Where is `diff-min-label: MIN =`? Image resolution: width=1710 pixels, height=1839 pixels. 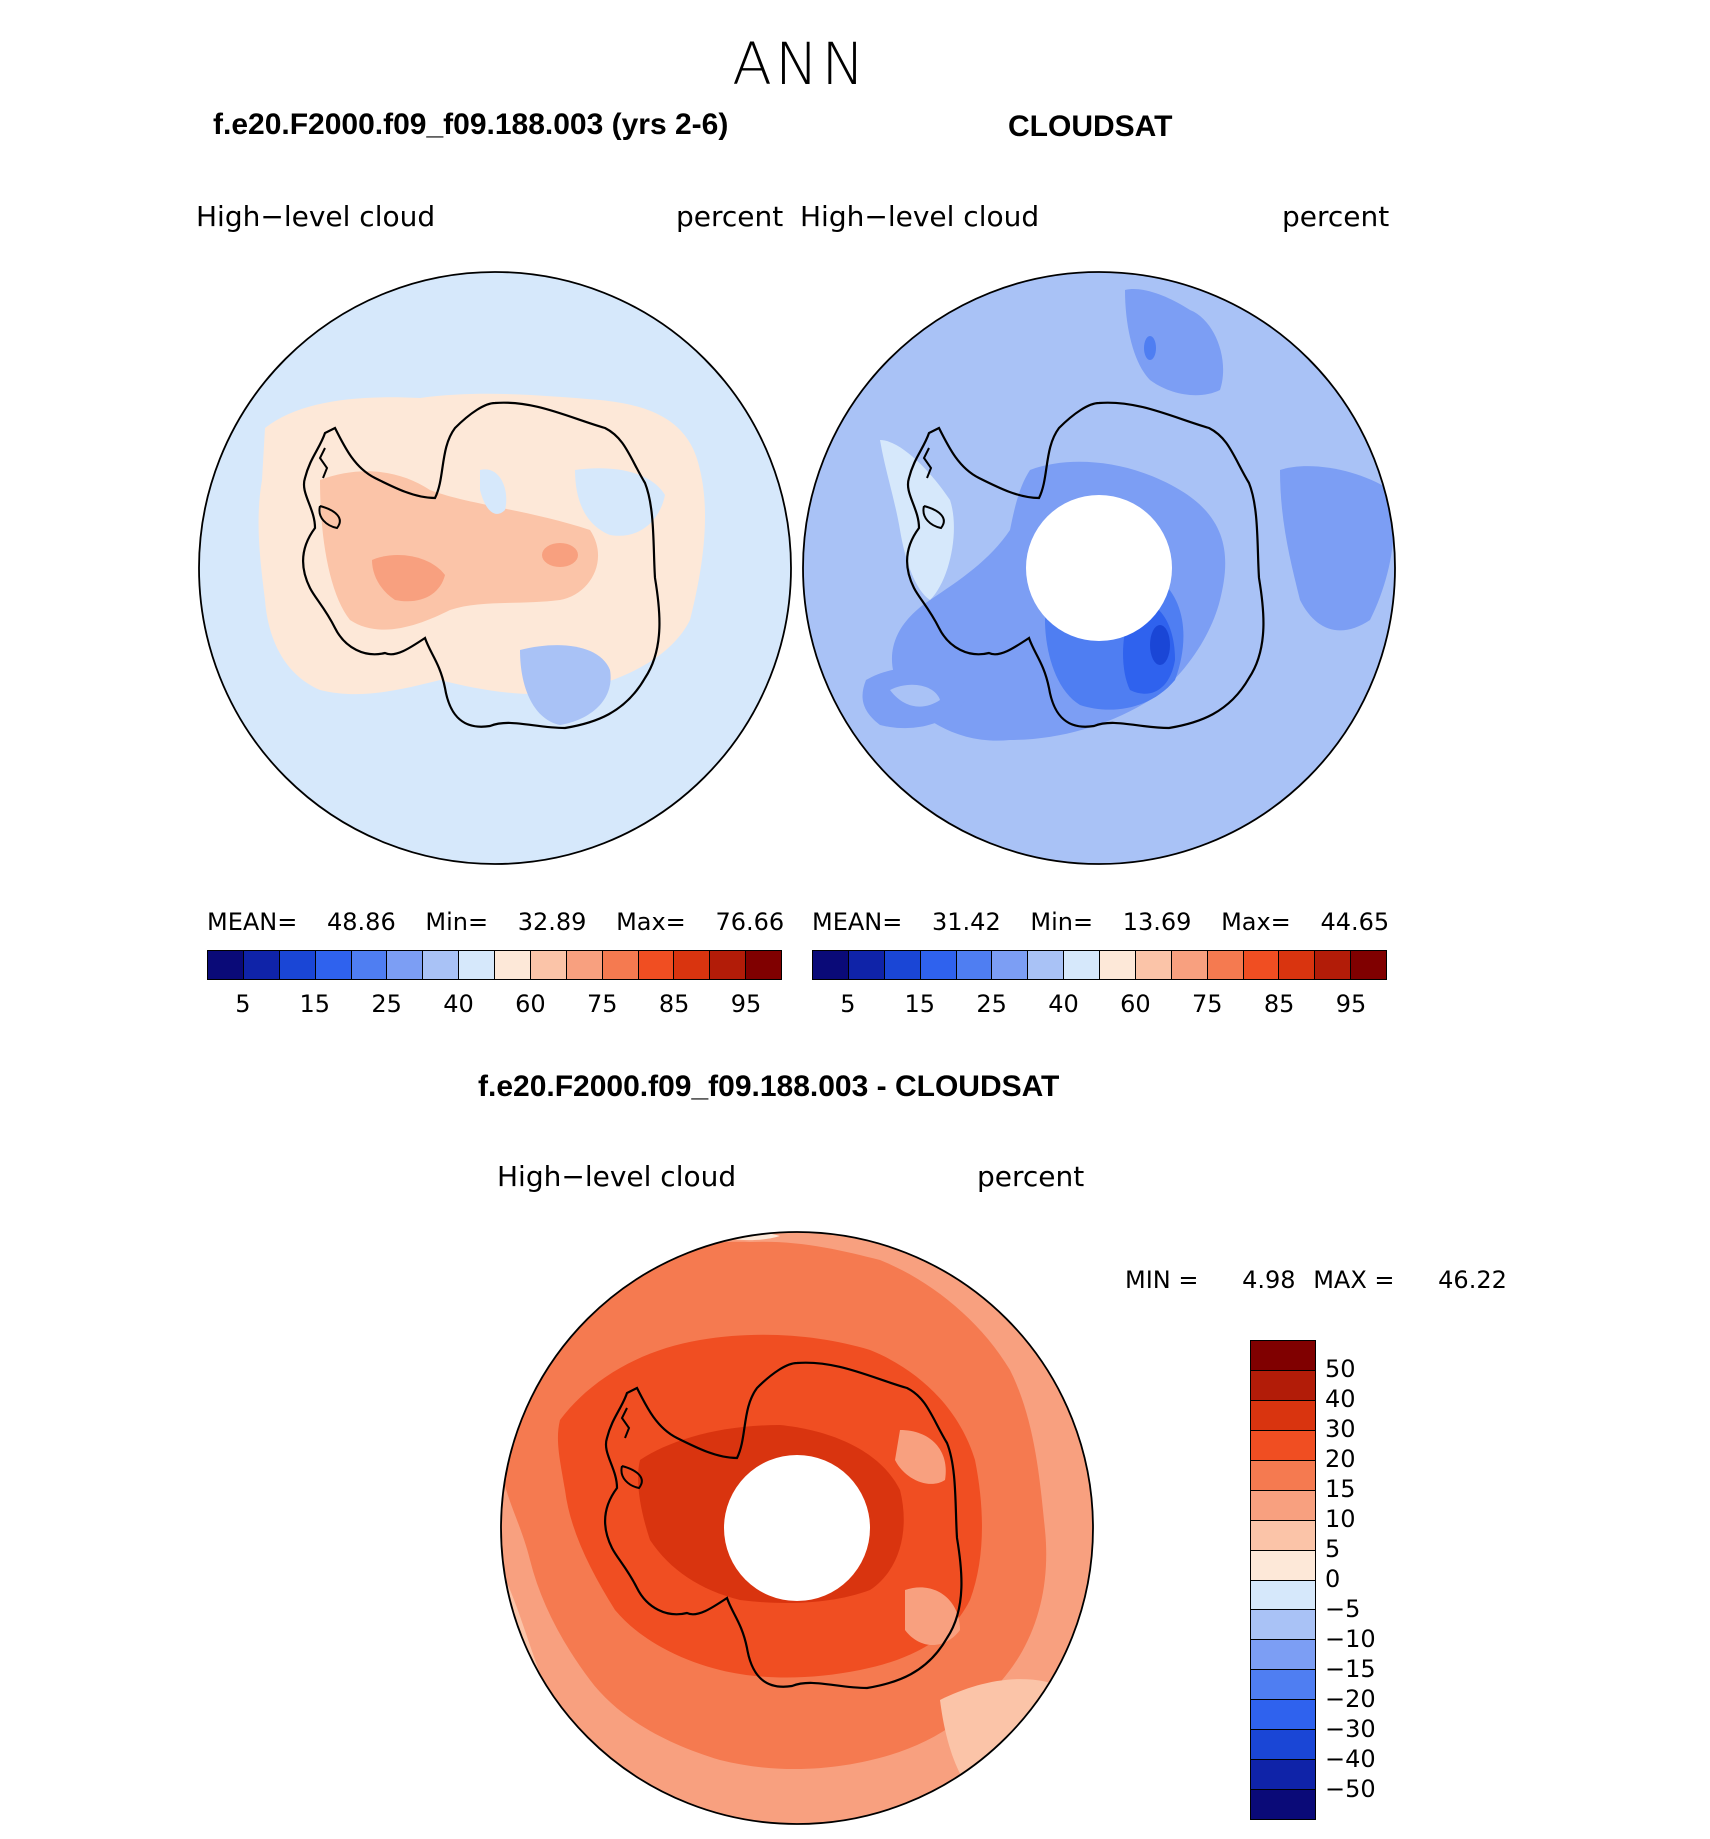
diff-min-label: MIN = is located at coordinates (1162, 1280).